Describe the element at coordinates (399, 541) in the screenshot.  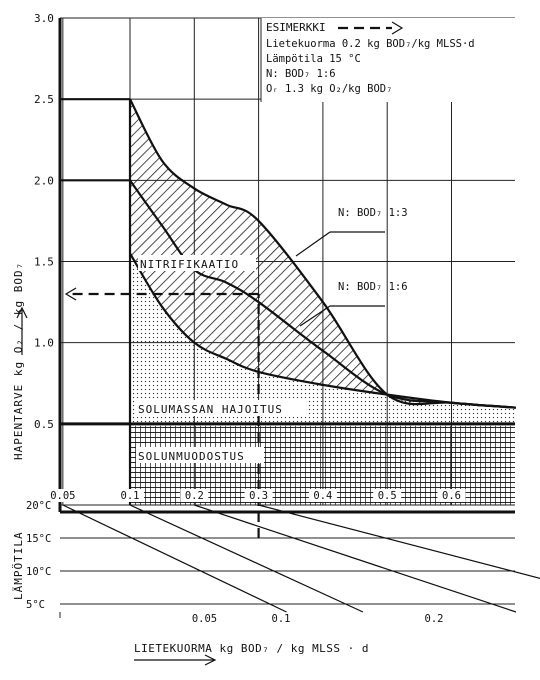
I see `temp-line-0.3` at that location.